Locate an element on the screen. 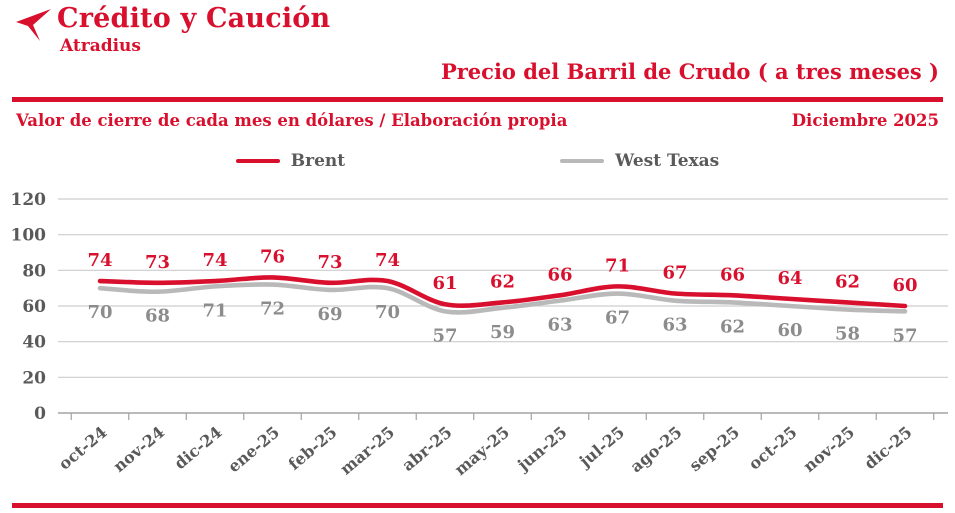 The height and width of the screenshot is (513, 955). x-axis-label: abr-25 is located at coordinates (426, 449).